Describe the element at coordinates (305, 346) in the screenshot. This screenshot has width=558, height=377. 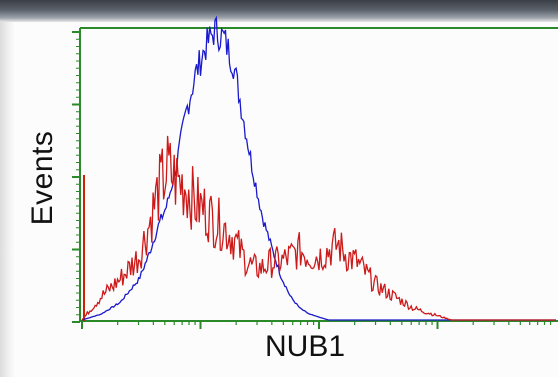
I see `x-axis-label: NUB1` at that location.